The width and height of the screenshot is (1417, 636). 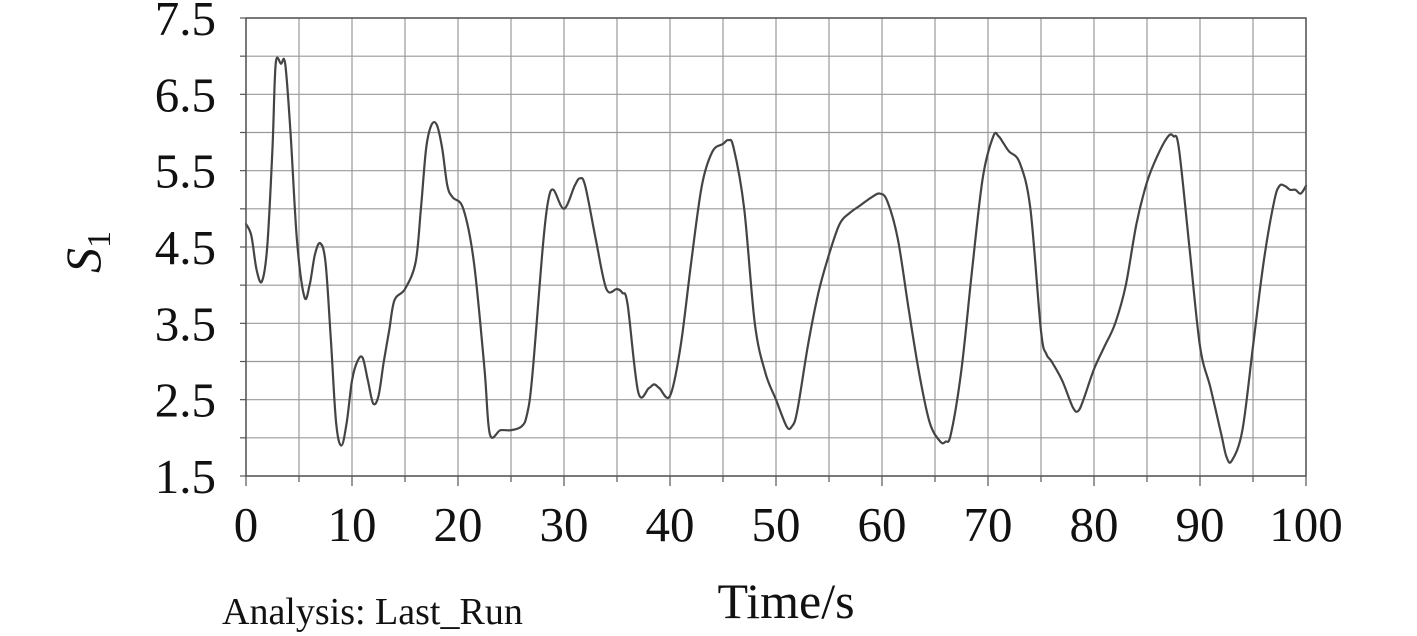 I want to click on y-axis-title-subscript: 1, so click(x=99, y=239).